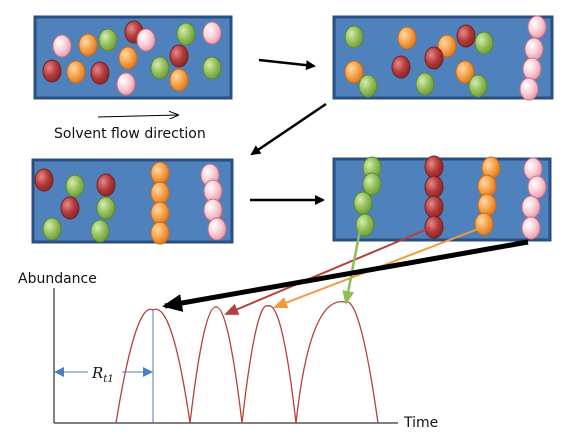  I want to click on red-band-to-peak-arrow, so click(327, 271).